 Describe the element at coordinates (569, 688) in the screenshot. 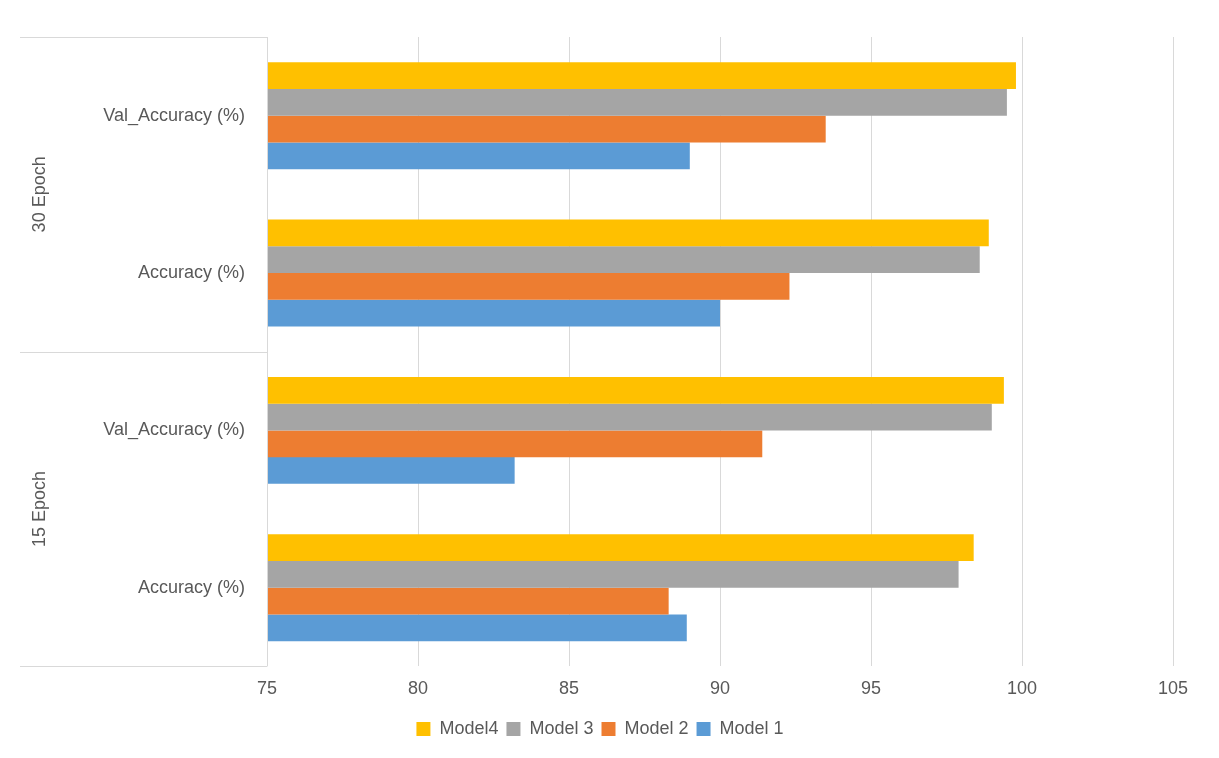

I see `x-tick-label: 85` at that location.